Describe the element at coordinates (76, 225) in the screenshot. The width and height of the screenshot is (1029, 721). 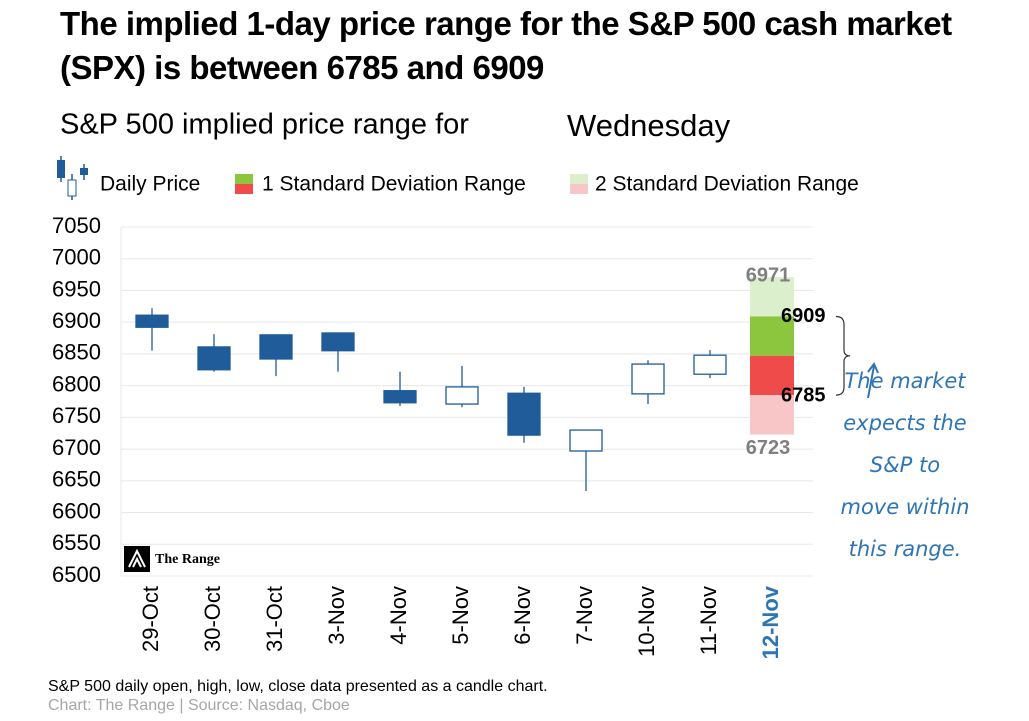
I see `y-tick-label: 7050` at that location.